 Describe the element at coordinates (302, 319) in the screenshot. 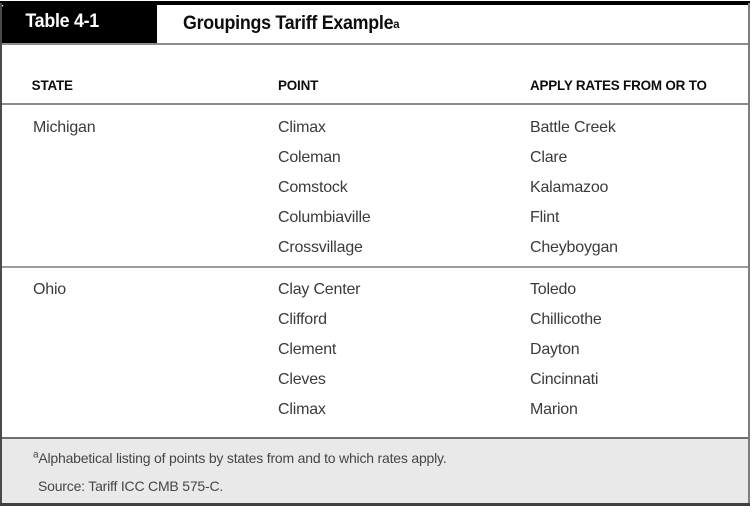

I see `cell-point: Clifford` at that location.